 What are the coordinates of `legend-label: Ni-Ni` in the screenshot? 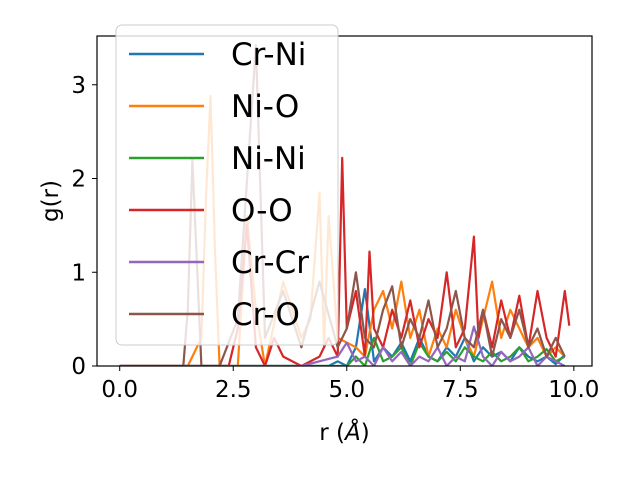 It's located at (268, 159).